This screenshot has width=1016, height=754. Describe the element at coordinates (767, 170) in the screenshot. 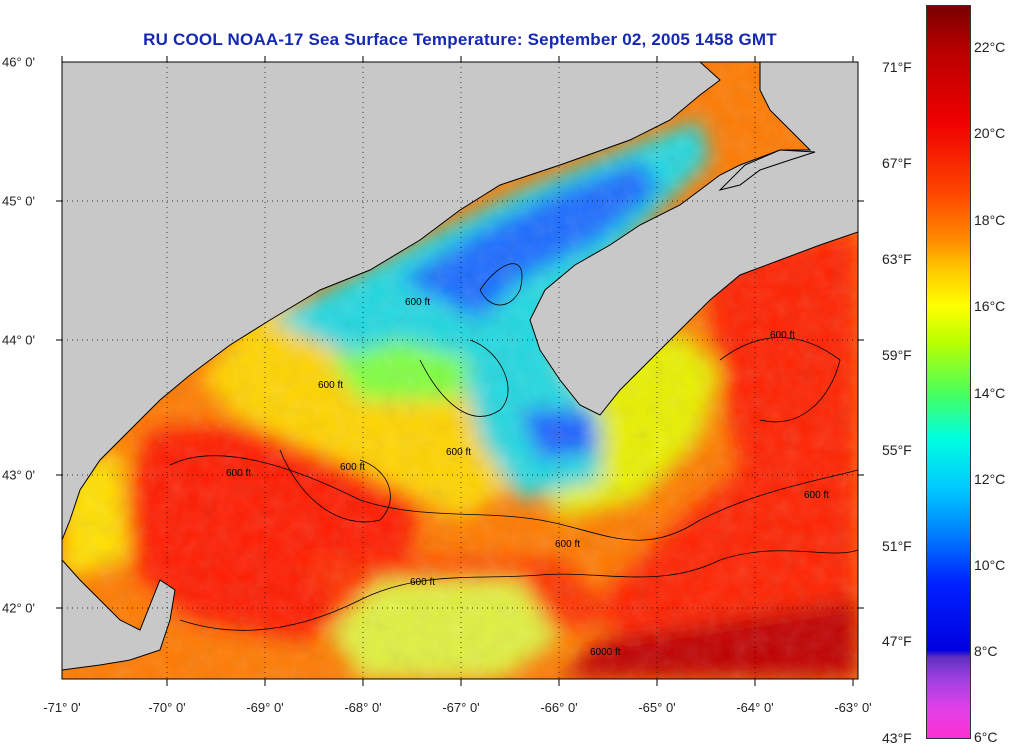

I see `land-upper-bay` at that location.